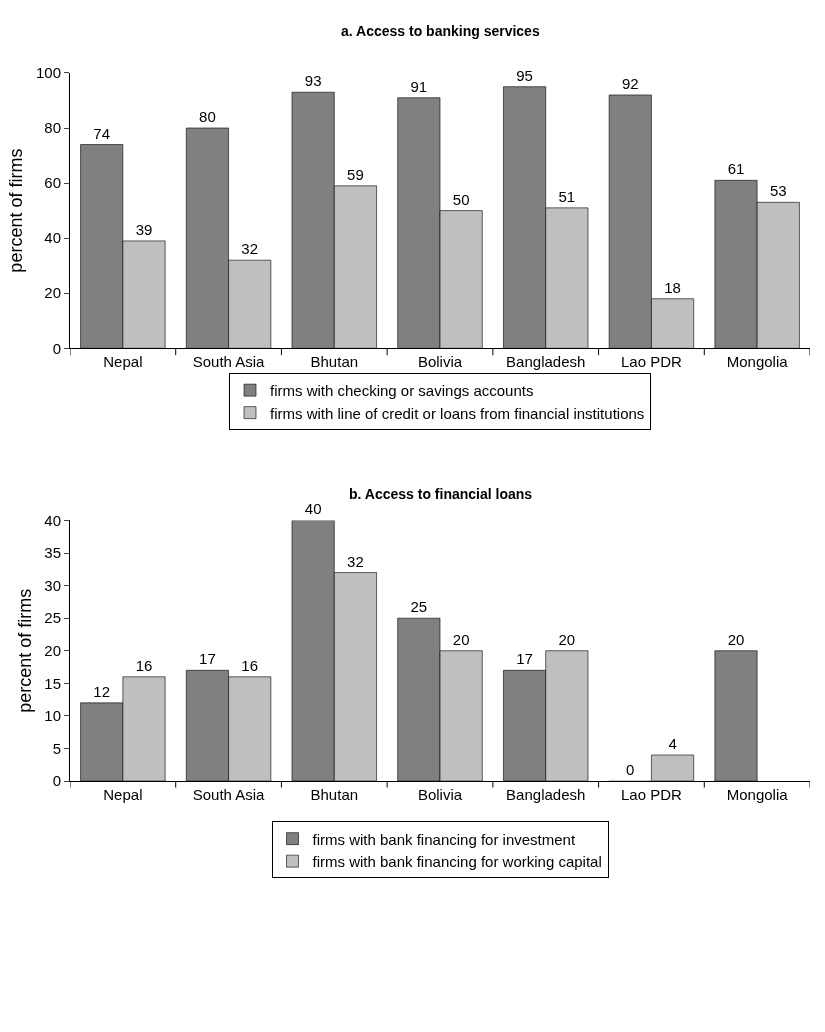 Image resolution: width=825 pixels, height=1032 pixels. What do you see at coordinates (419, 86) in the screenshot?
I see `data-label: 91` at bounding box center [419, 86].